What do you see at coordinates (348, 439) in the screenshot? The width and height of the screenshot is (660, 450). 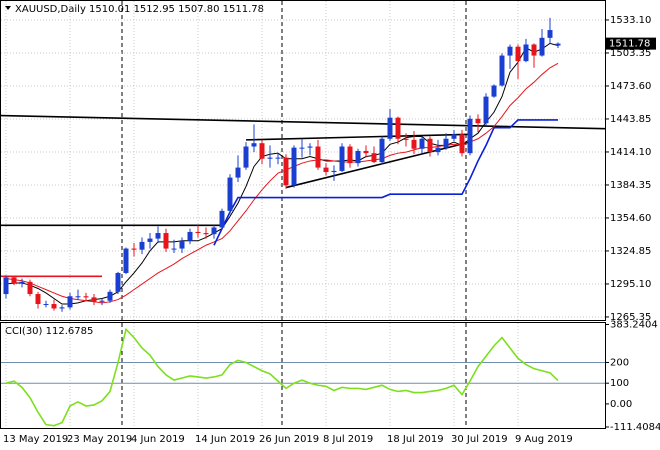 I see `x-tick-label: 8 Jul 2019` at bounding box center [348, 439].